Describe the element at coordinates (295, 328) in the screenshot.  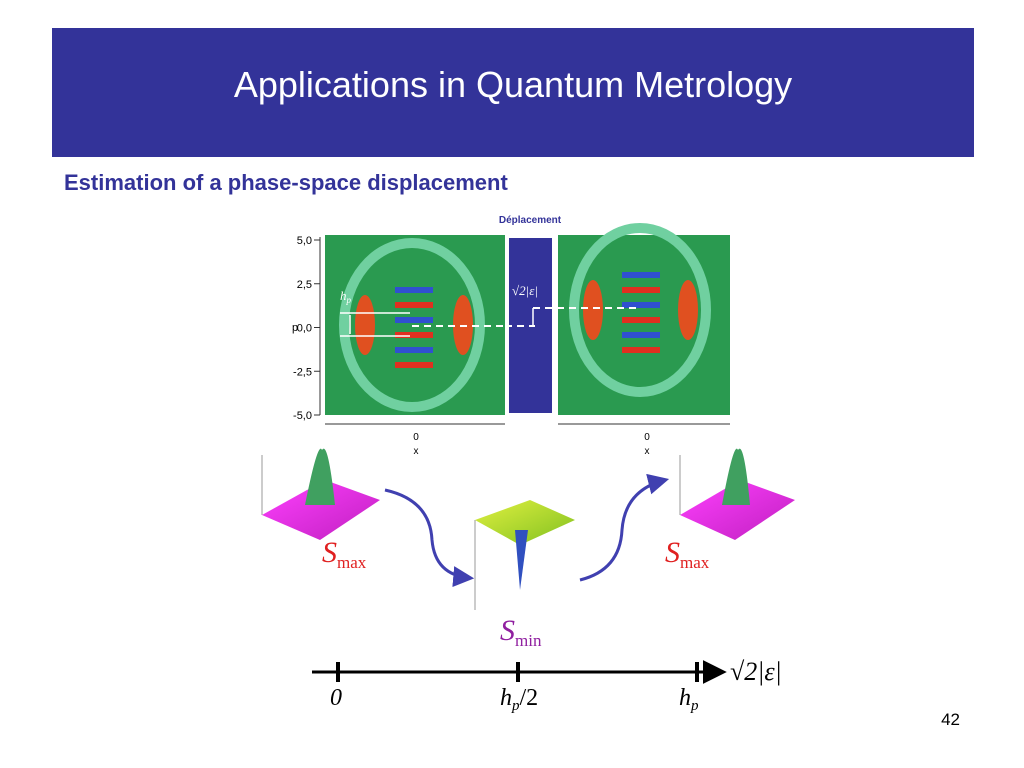
I see `y-axis-label: p` at that location.